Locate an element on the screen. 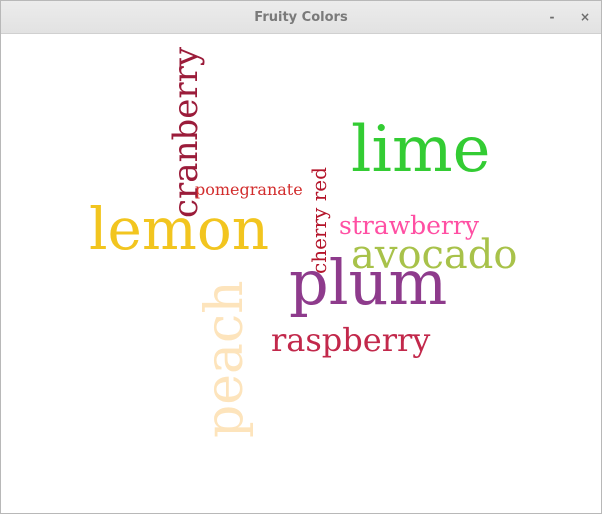  title-bar: Fruity Colors - × is located at coordinates (301, 17).